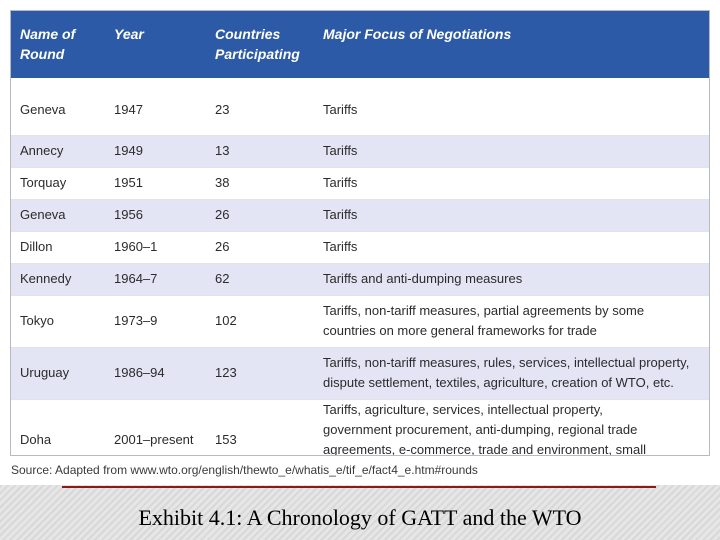 The width and height of the screenshot is (720, 540). I want to click on cell-countries: 13, so click(222, 150).